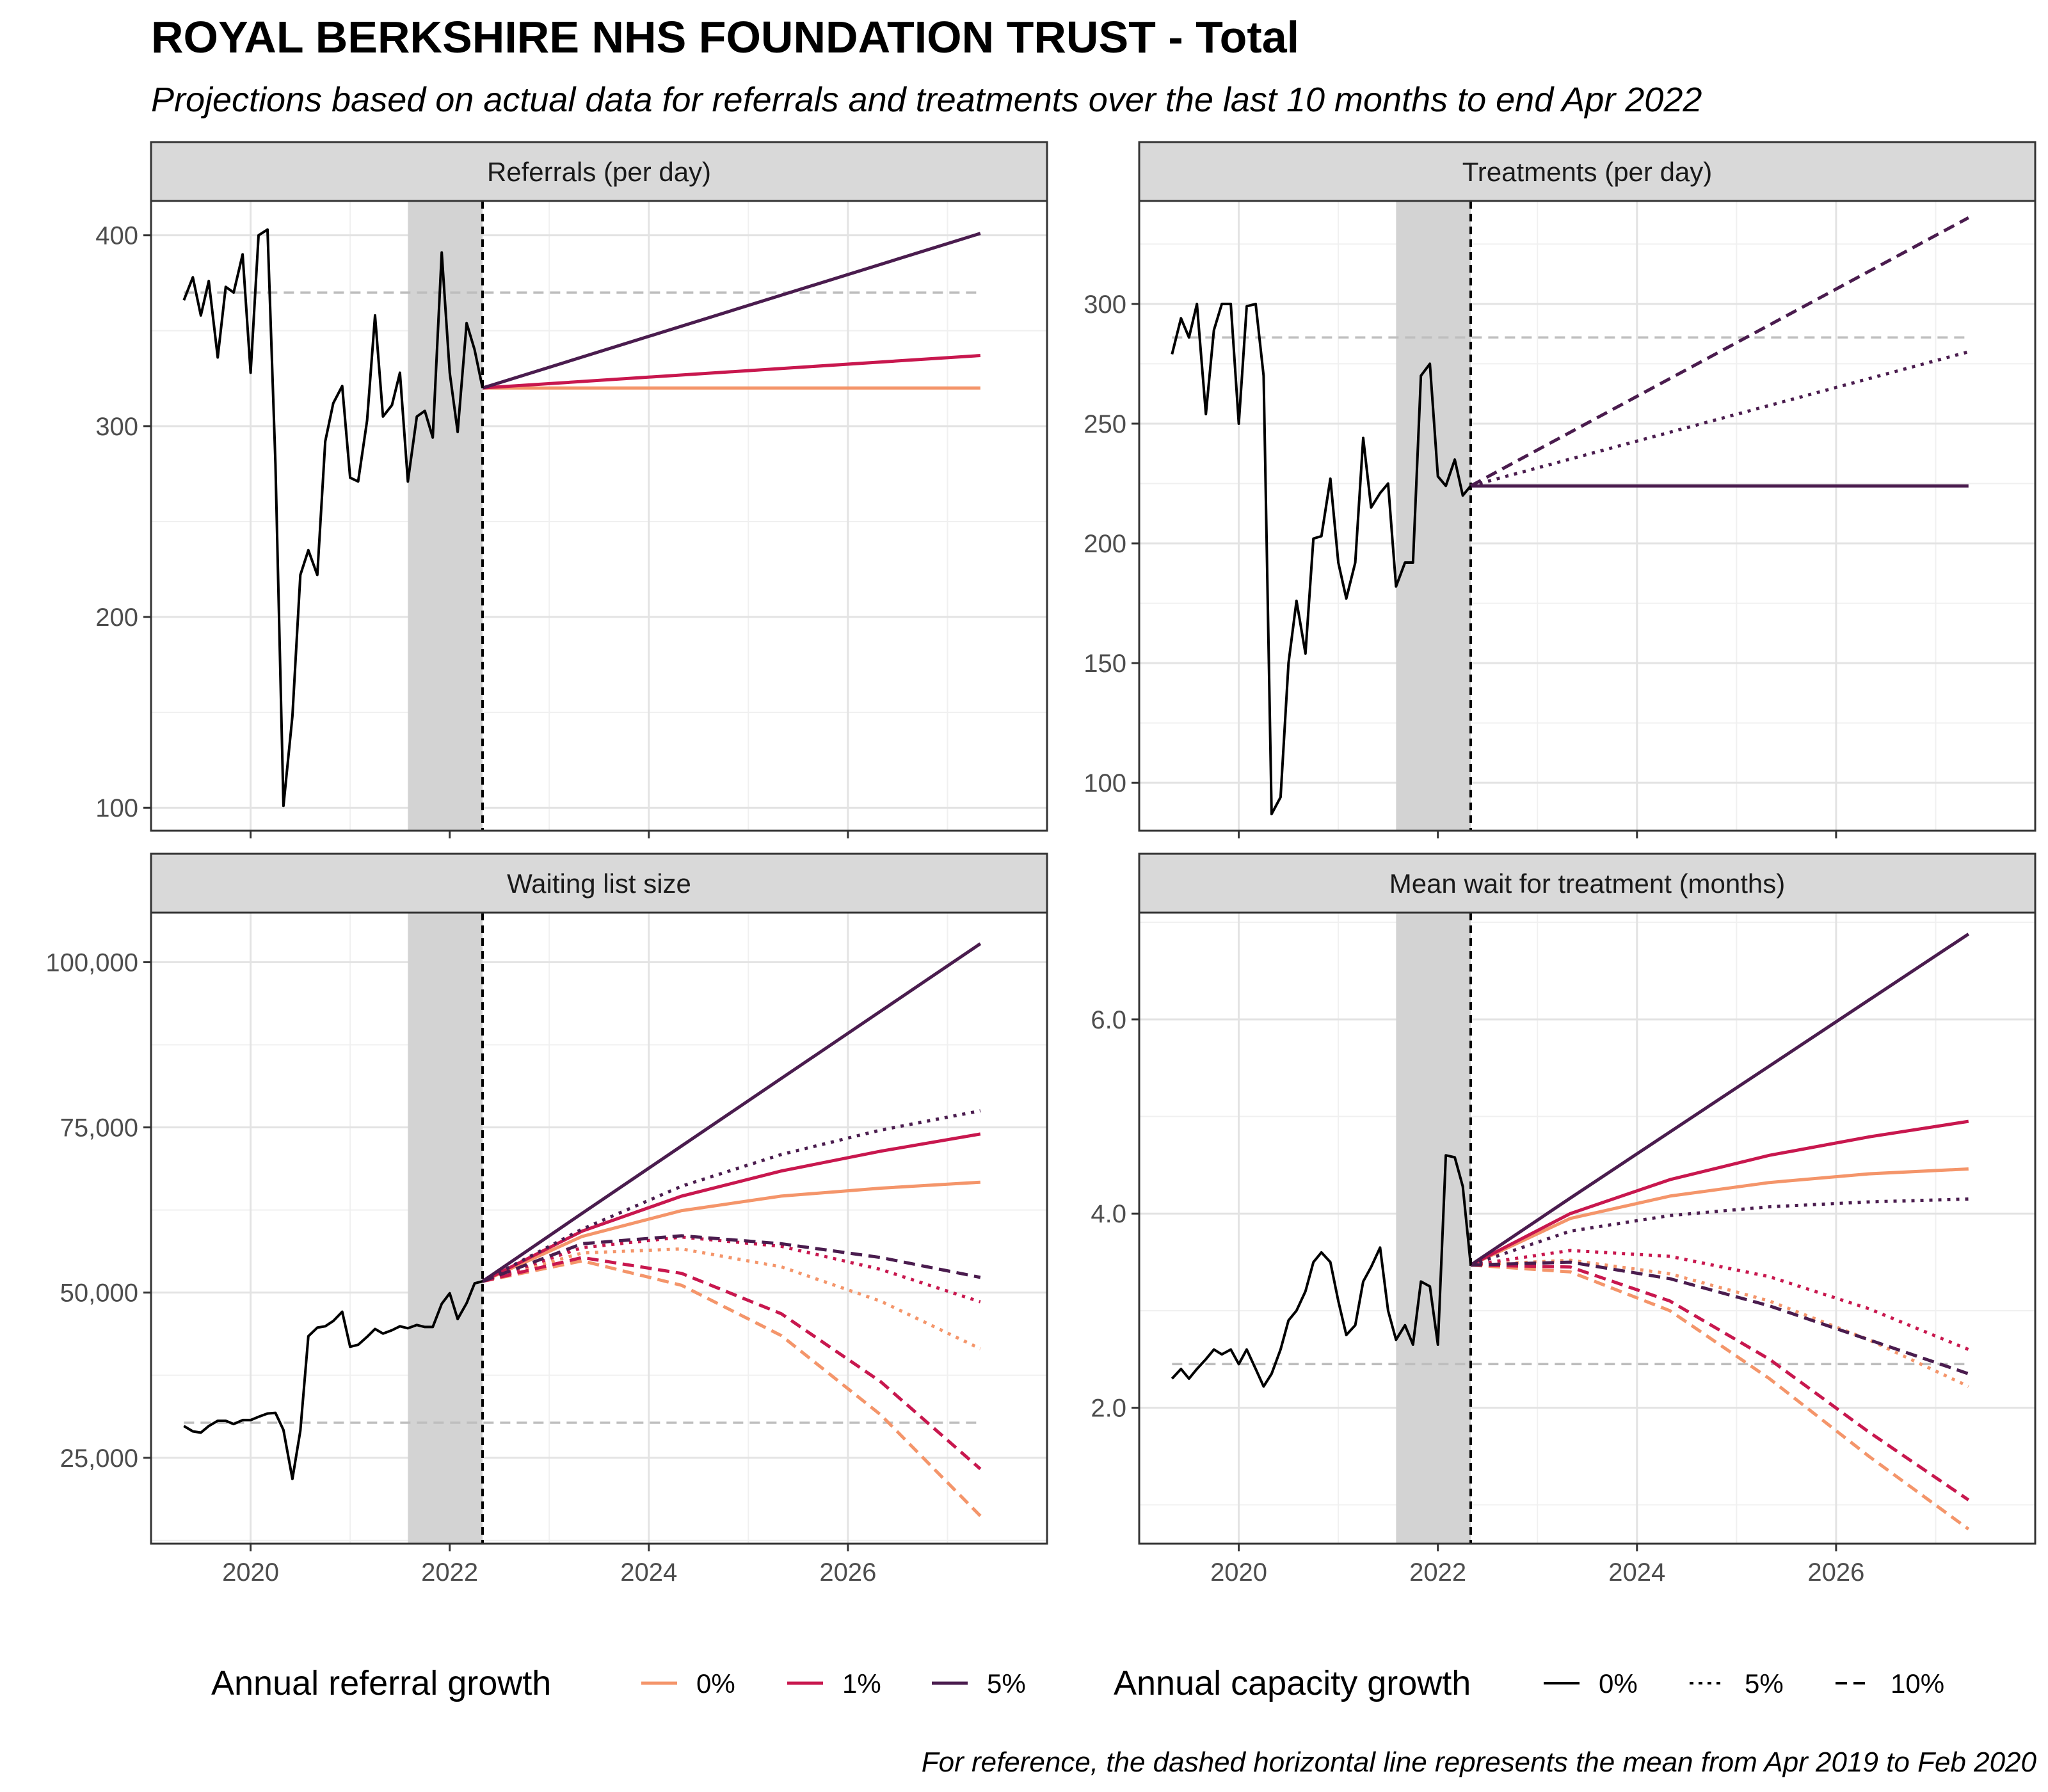  I want to click on panel-strip-label: Treatments (per day), so click(1587, 172).